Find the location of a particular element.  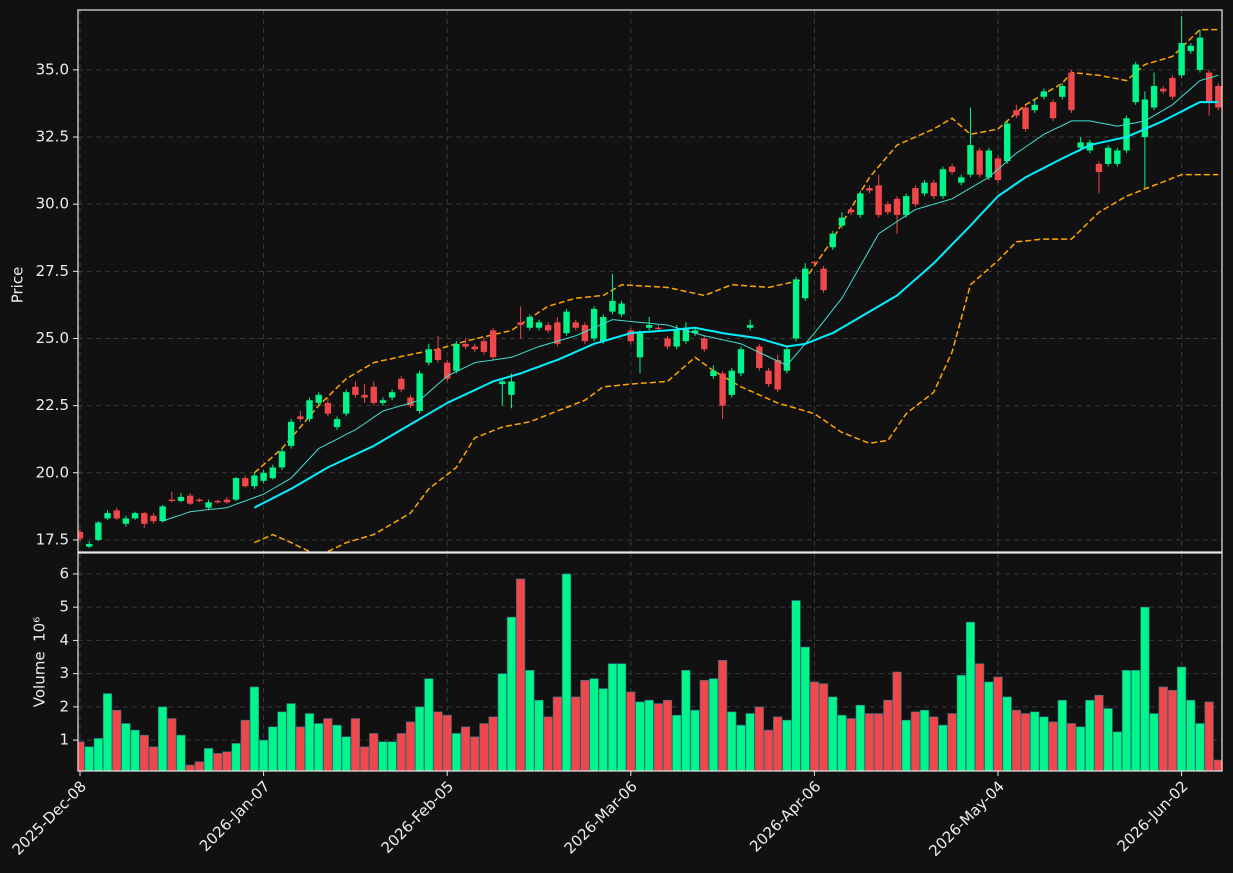

y-tick-label: 27.5 is located at coordinates (52, 271).